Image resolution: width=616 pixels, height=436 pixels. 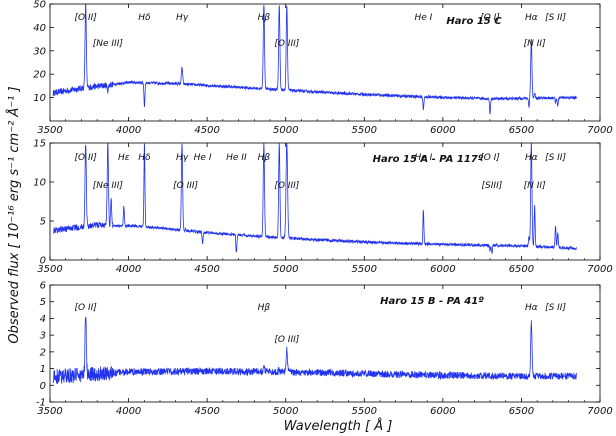 I want to click on y-tick-label: 2, so click(x=43, y=352).